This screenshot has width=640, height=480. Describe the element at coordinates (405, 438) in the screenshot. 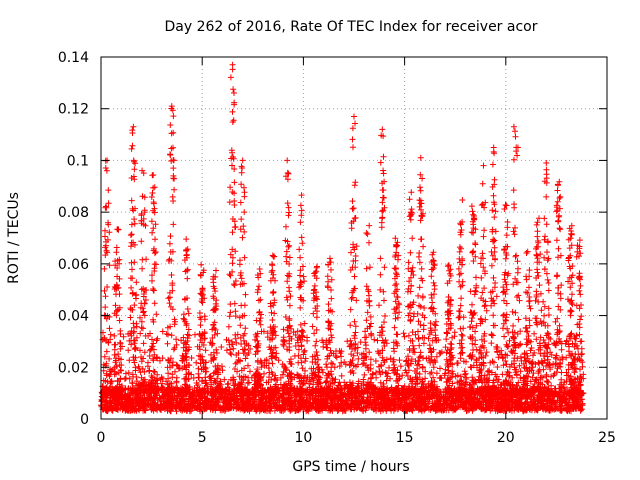

I see `x-tick-label: 15` at that location.